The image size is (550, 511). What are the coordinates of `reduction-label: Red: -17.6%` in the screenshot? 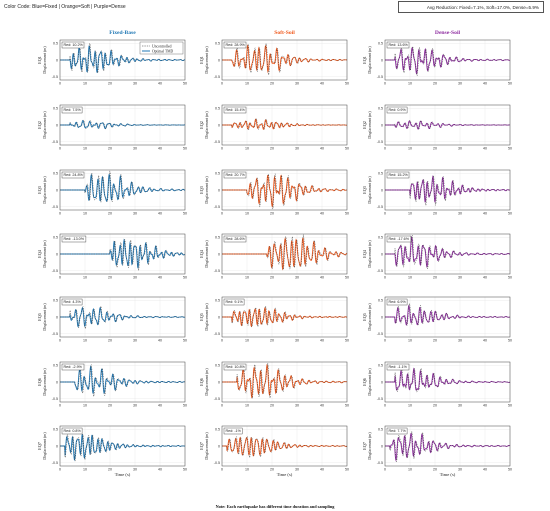 It's located at (399, 239).